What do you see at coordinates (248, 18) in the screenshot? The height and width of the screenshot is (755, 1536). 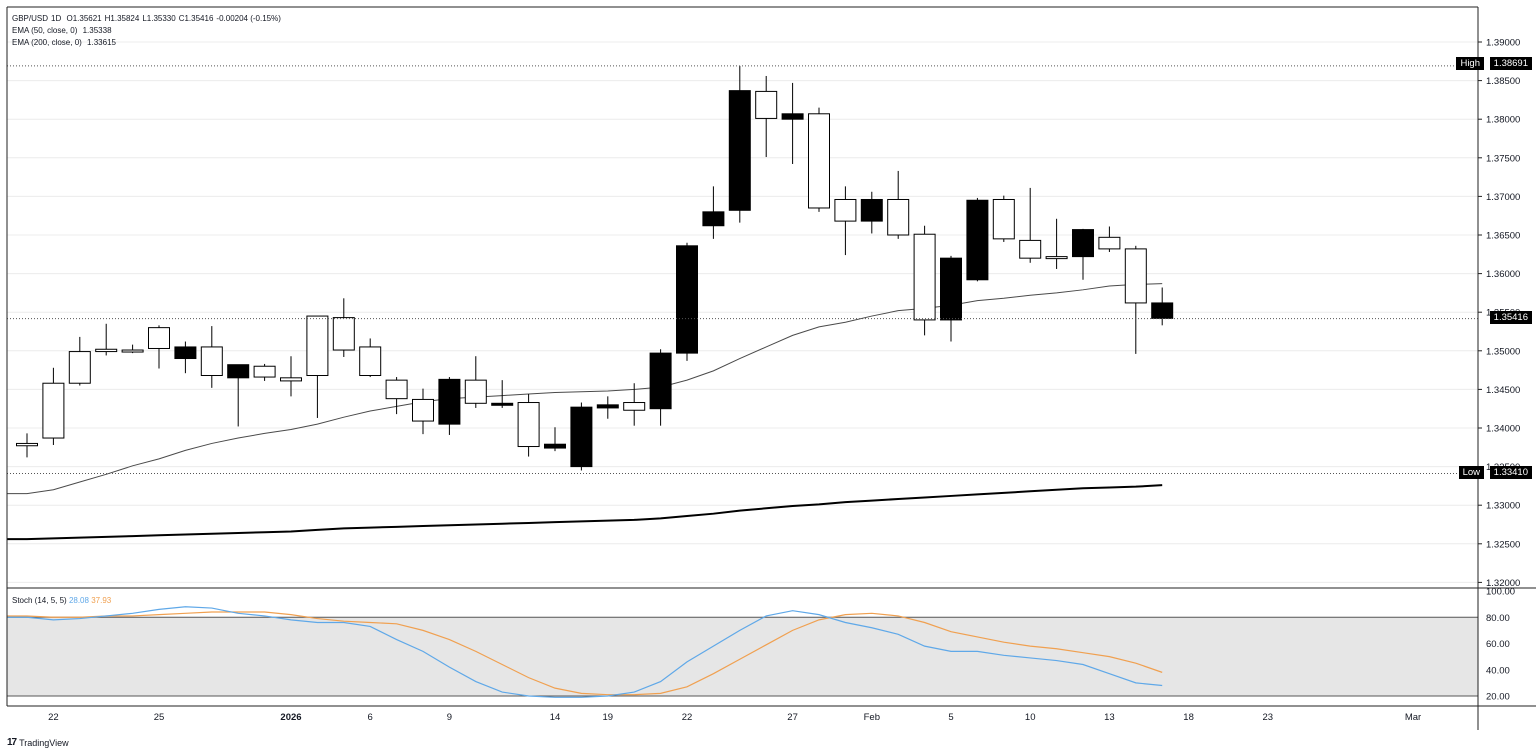 I see `ohlc-change: -0.00204 (-0.15%)` at bounding box center [248, 18].